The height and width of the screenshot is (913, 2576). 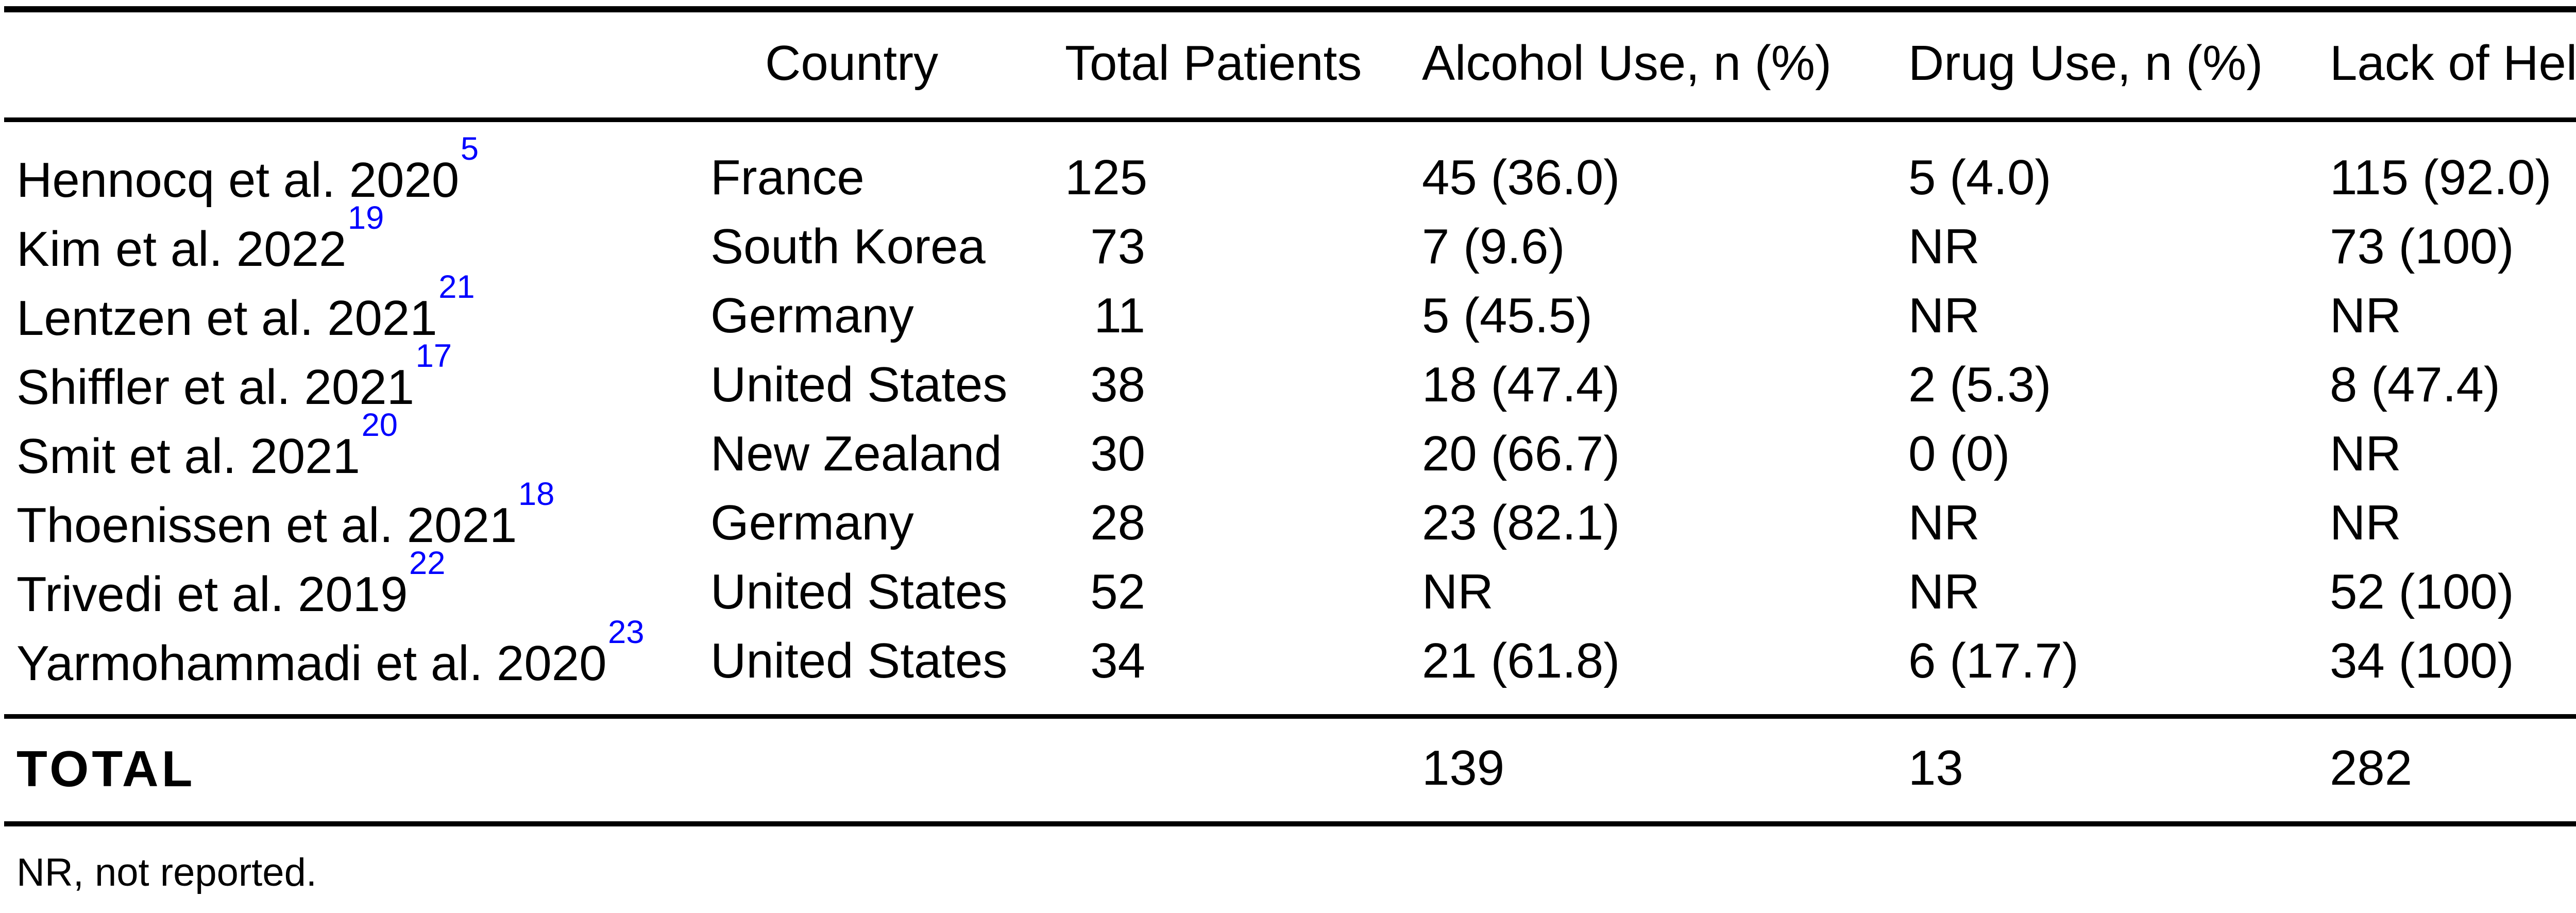 I want to click on helmet-use-cell: 52 (100), so click(x=2422, y=591).